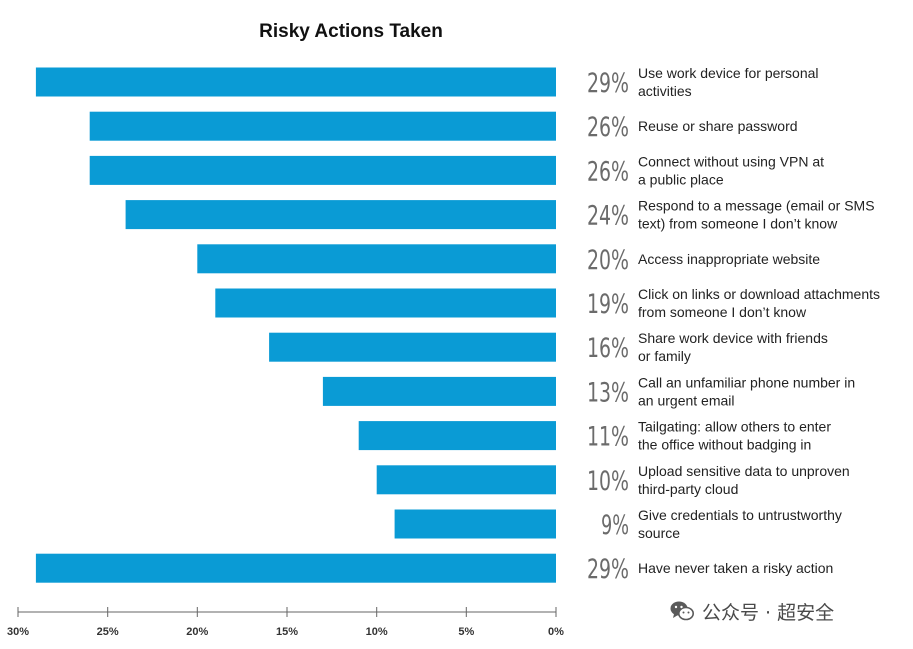  Describe the element at coordinates (608, 260) in the screenshot. I see `value-label: 20%` at that location.